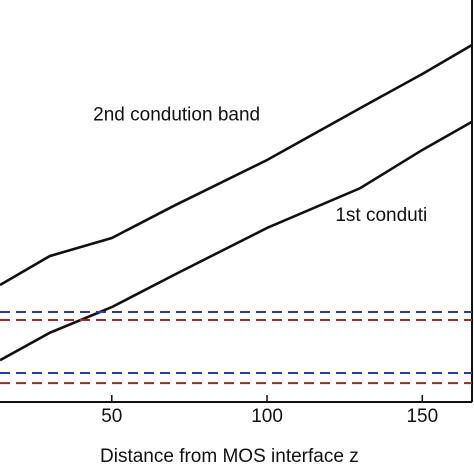 The image size is (474, 474). What do you see at coordinates (267, 416) in the screenshot?
I see `x-tick-label: 100` at bounding box center [267, 416].